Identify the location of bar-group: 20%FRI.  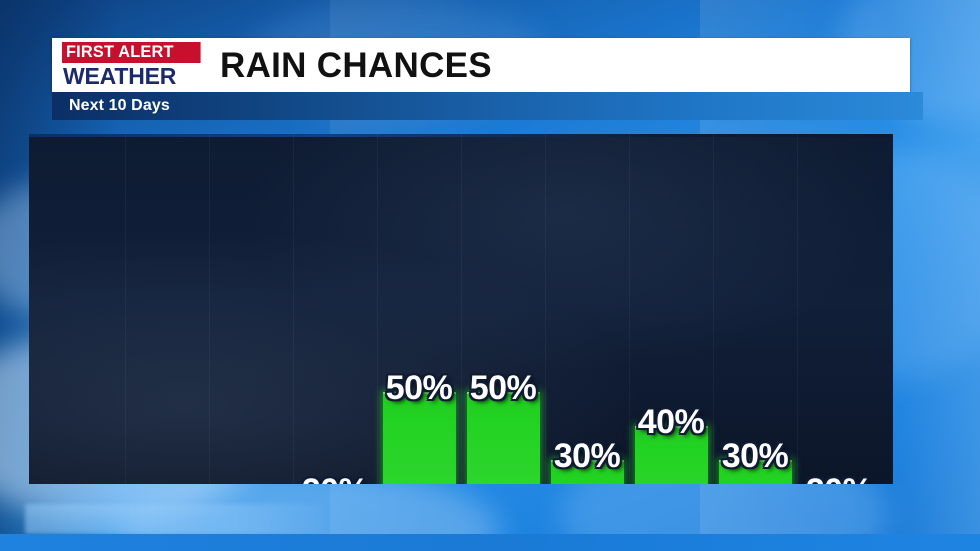
(335, 309).